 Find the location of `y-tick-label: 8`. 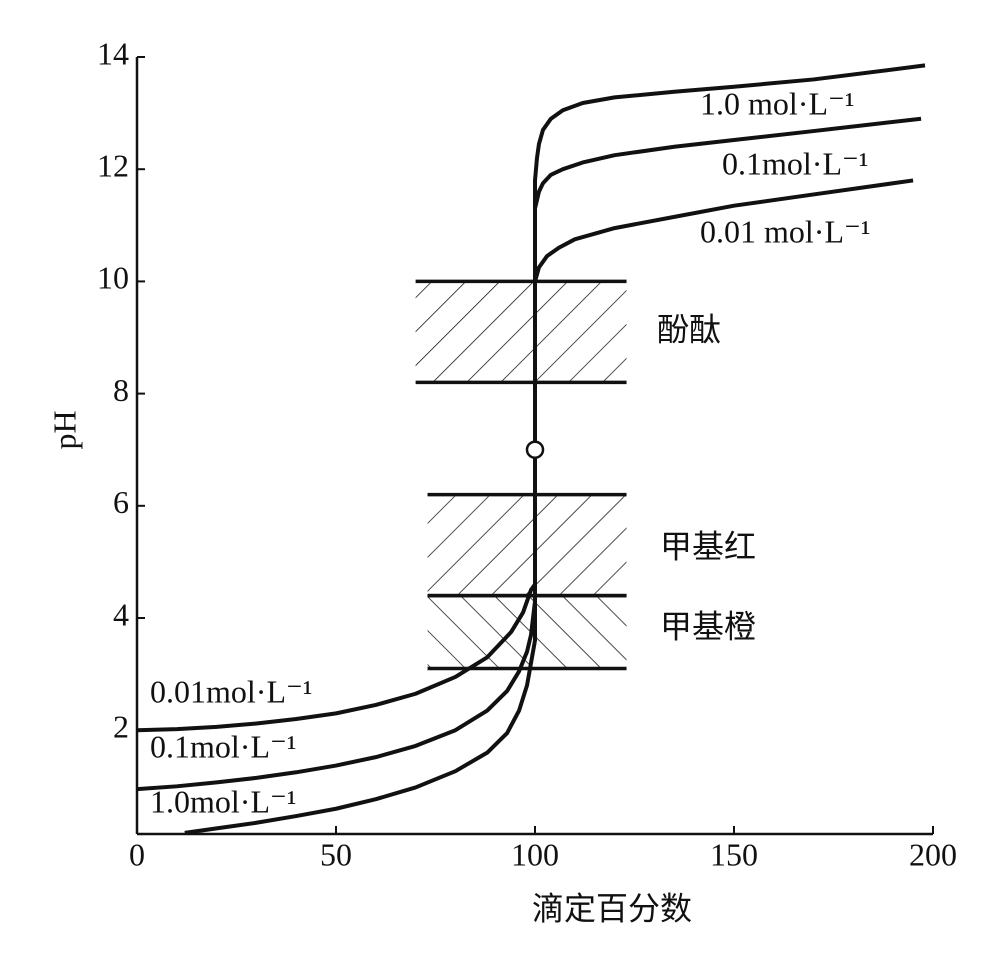

y-tick-label: 8 is located at coordinates (121, 390).